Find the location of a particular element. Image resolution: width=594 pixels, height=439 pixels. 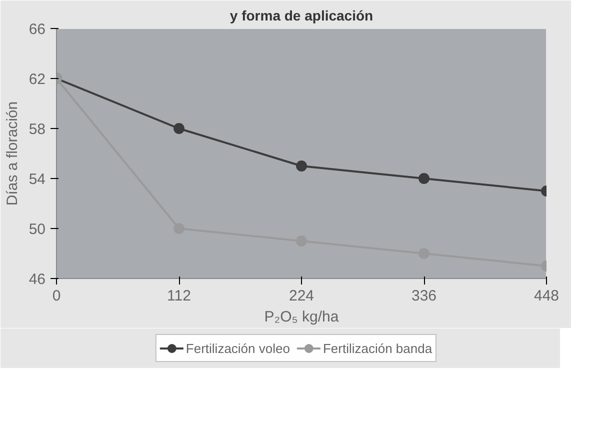

y-tick-label: 54 is located at coordinates (37, 179).